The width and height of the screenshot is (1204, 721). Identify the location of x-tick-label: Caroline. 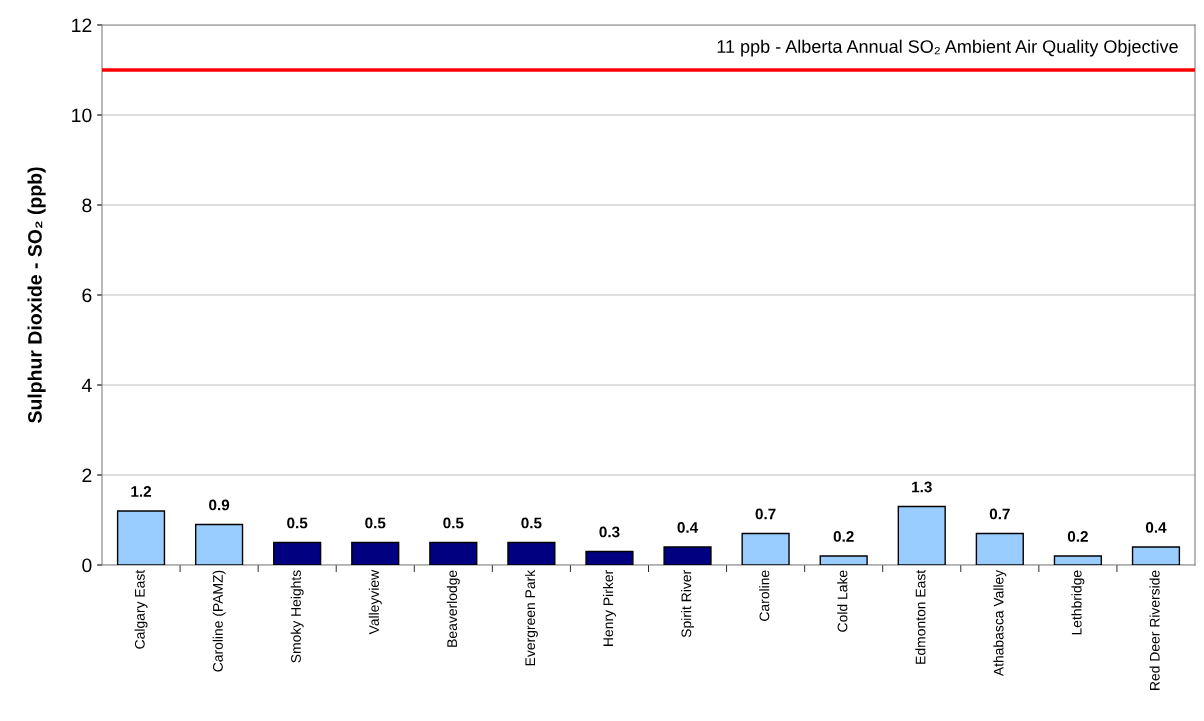
(764, 595).